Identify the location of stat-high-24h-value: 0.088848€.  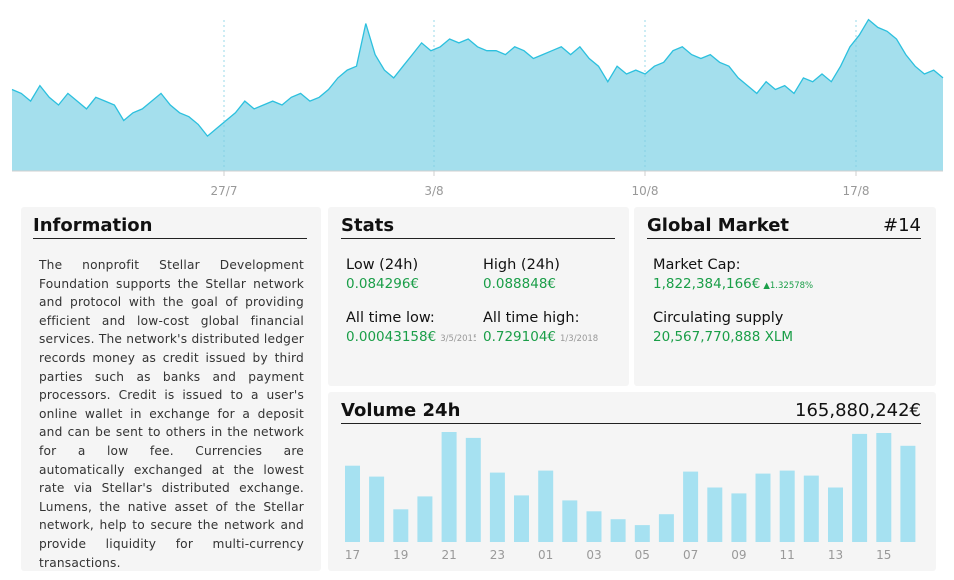
(520, 284).